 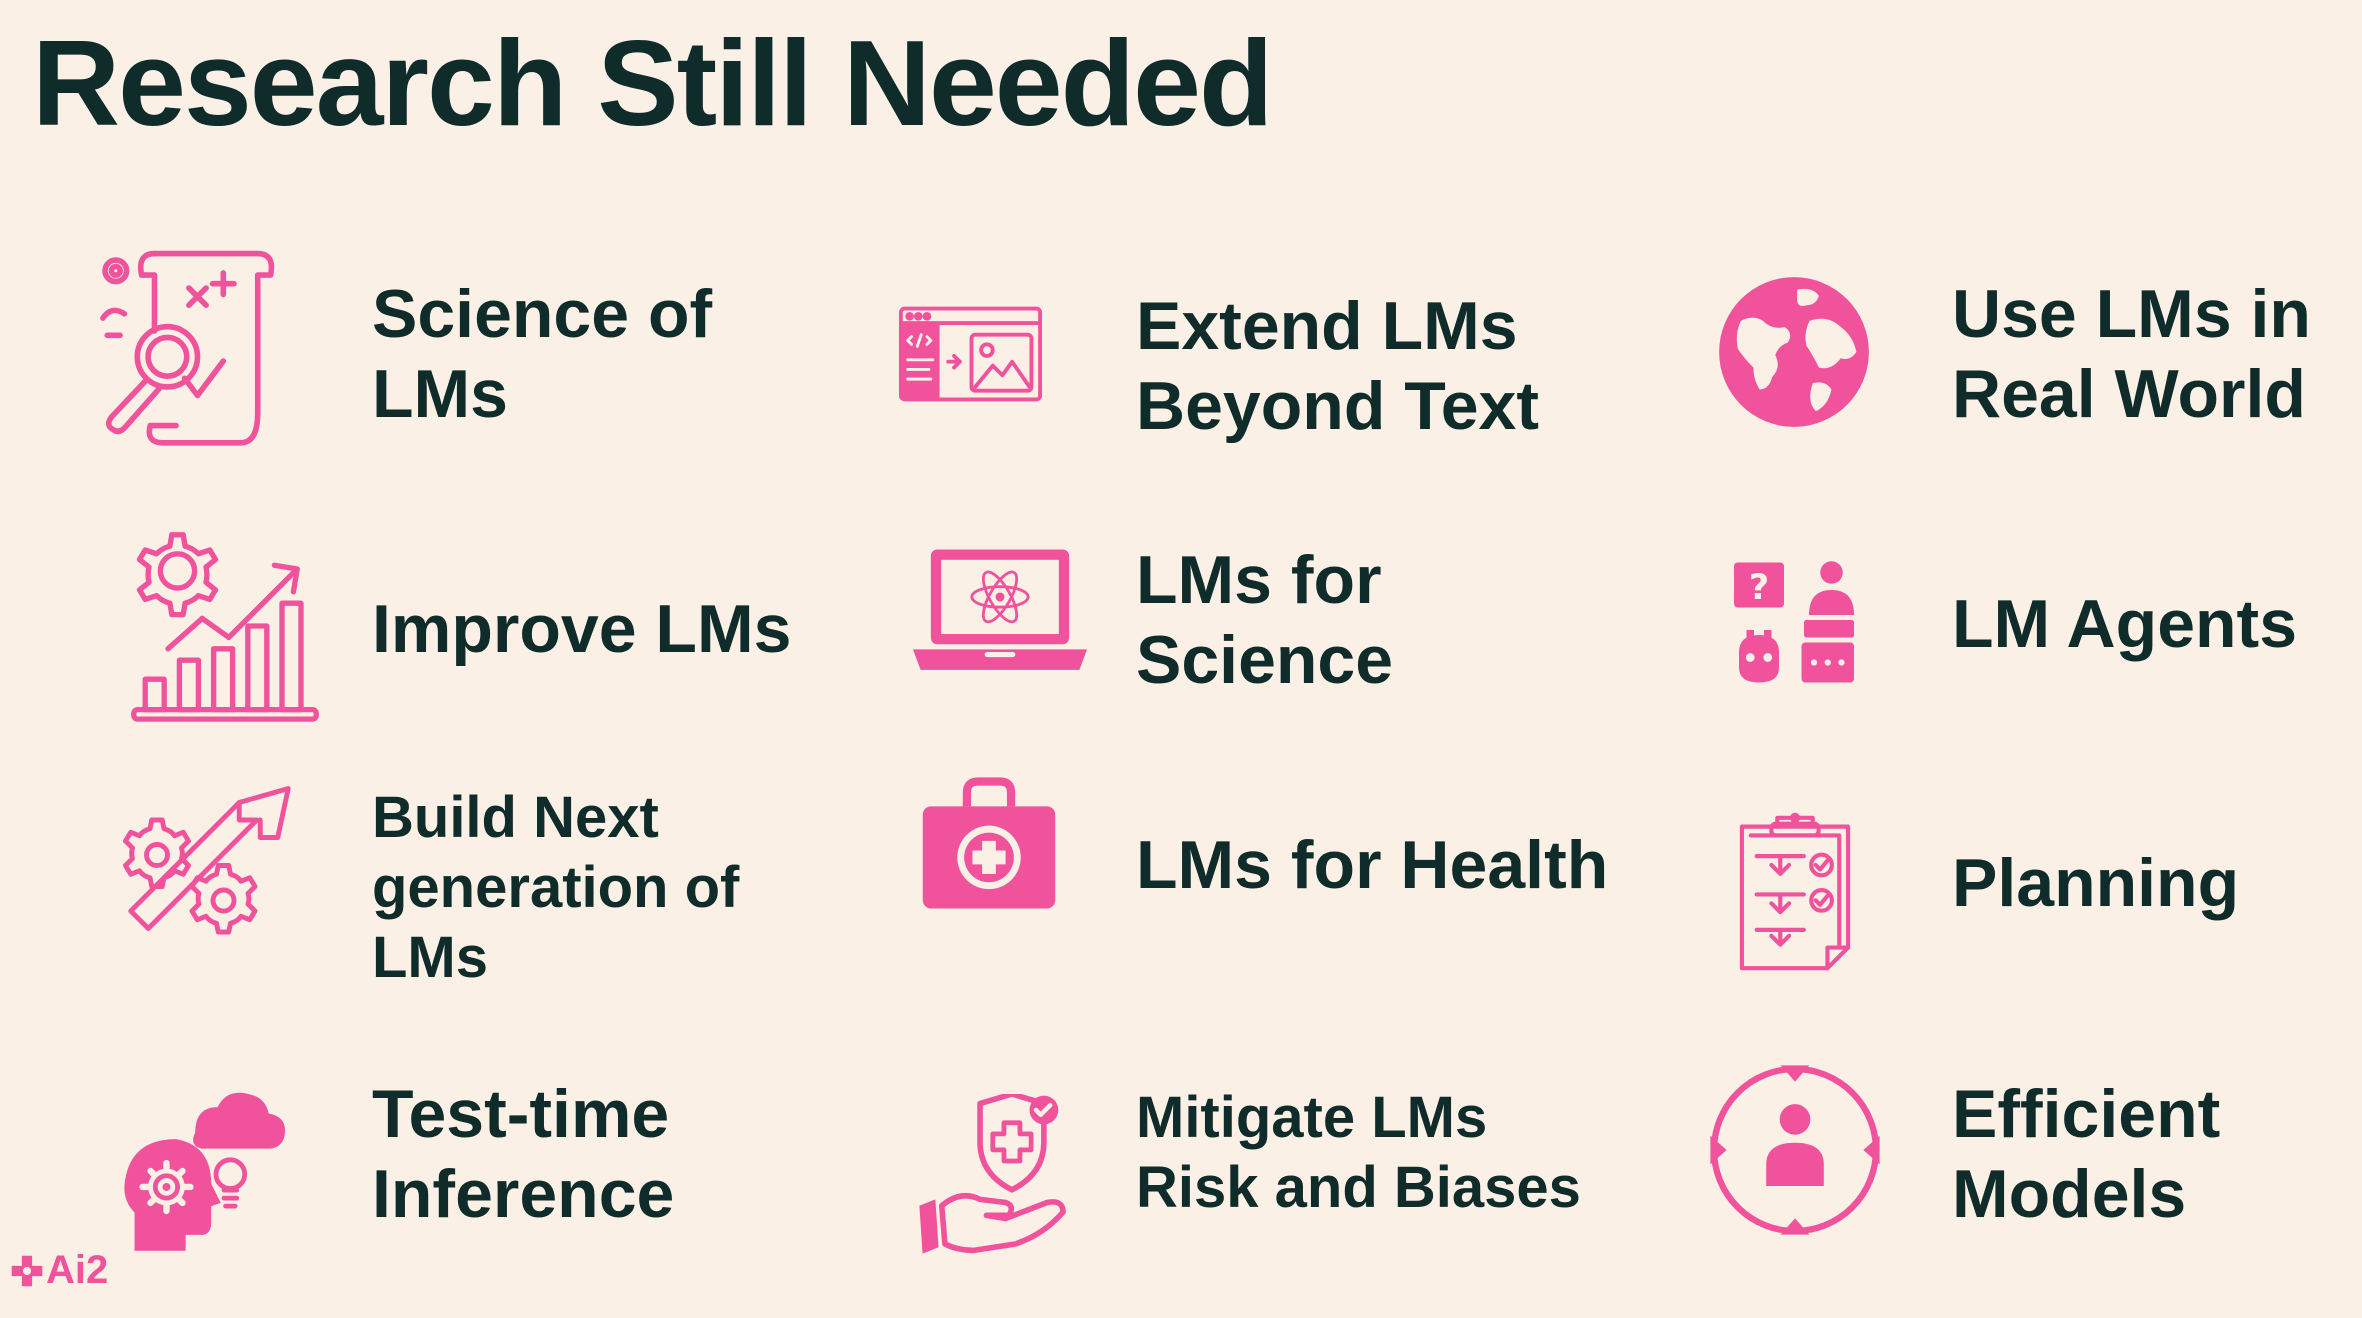 I want to click on item-label-build-next-gen: Build Next generation of LMs, so click(x=556, y=887).